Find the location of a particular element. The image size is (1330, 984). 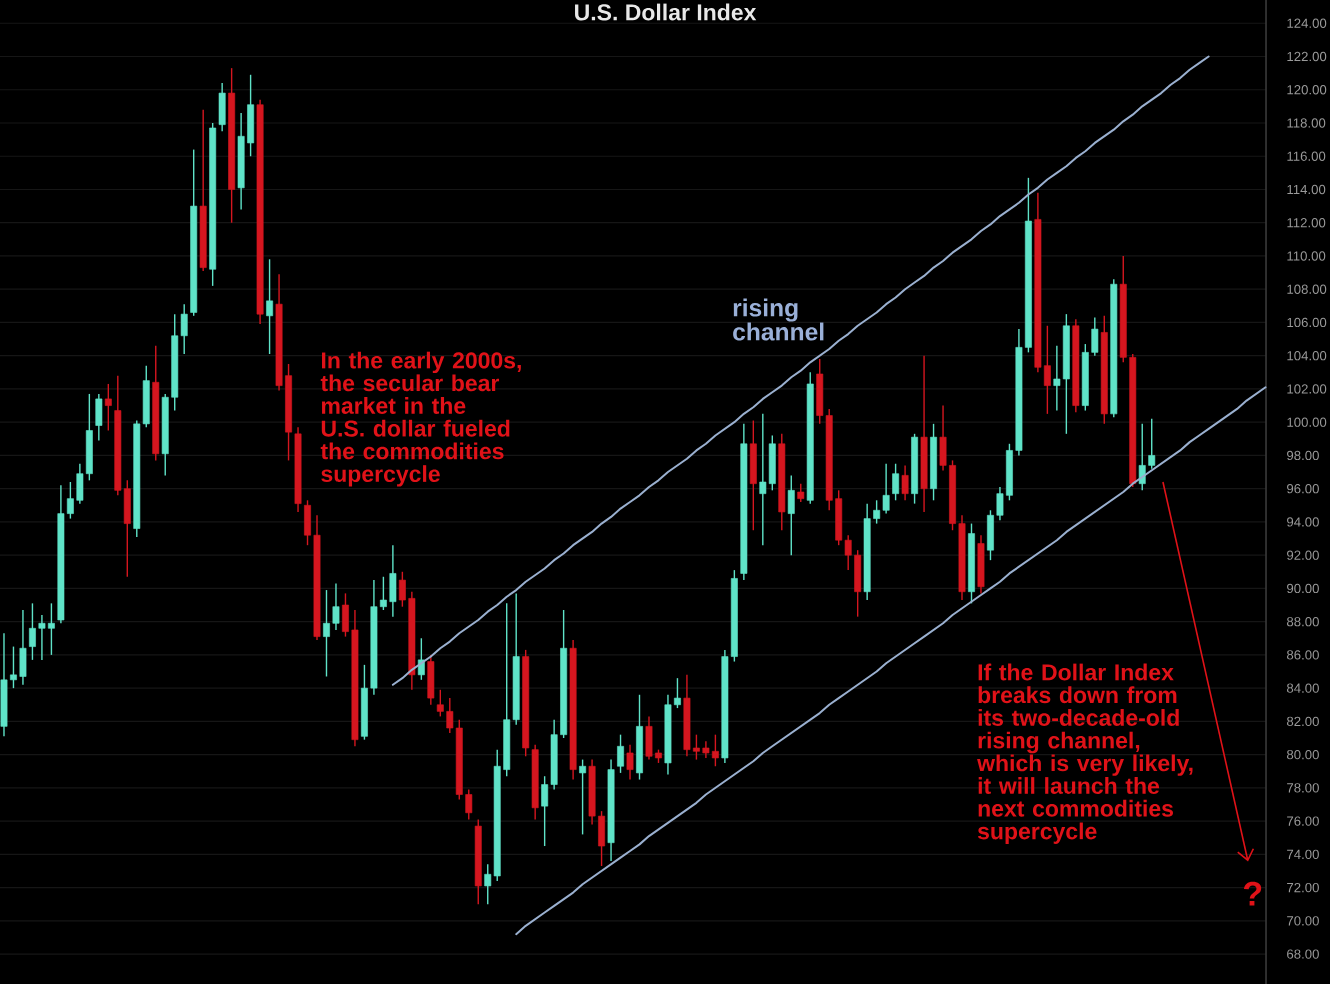

annotation: rising channel is located at coordinates (778, 319).